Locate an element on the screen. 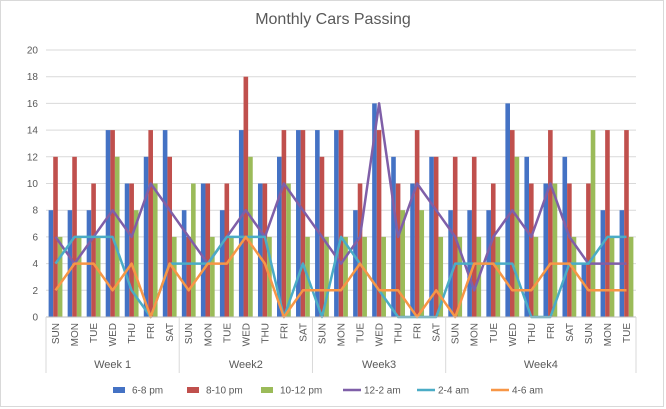 This screenshot has height=409, width=666. chart-title: Monthly Cars Passing is located at coordinates (333, 19).